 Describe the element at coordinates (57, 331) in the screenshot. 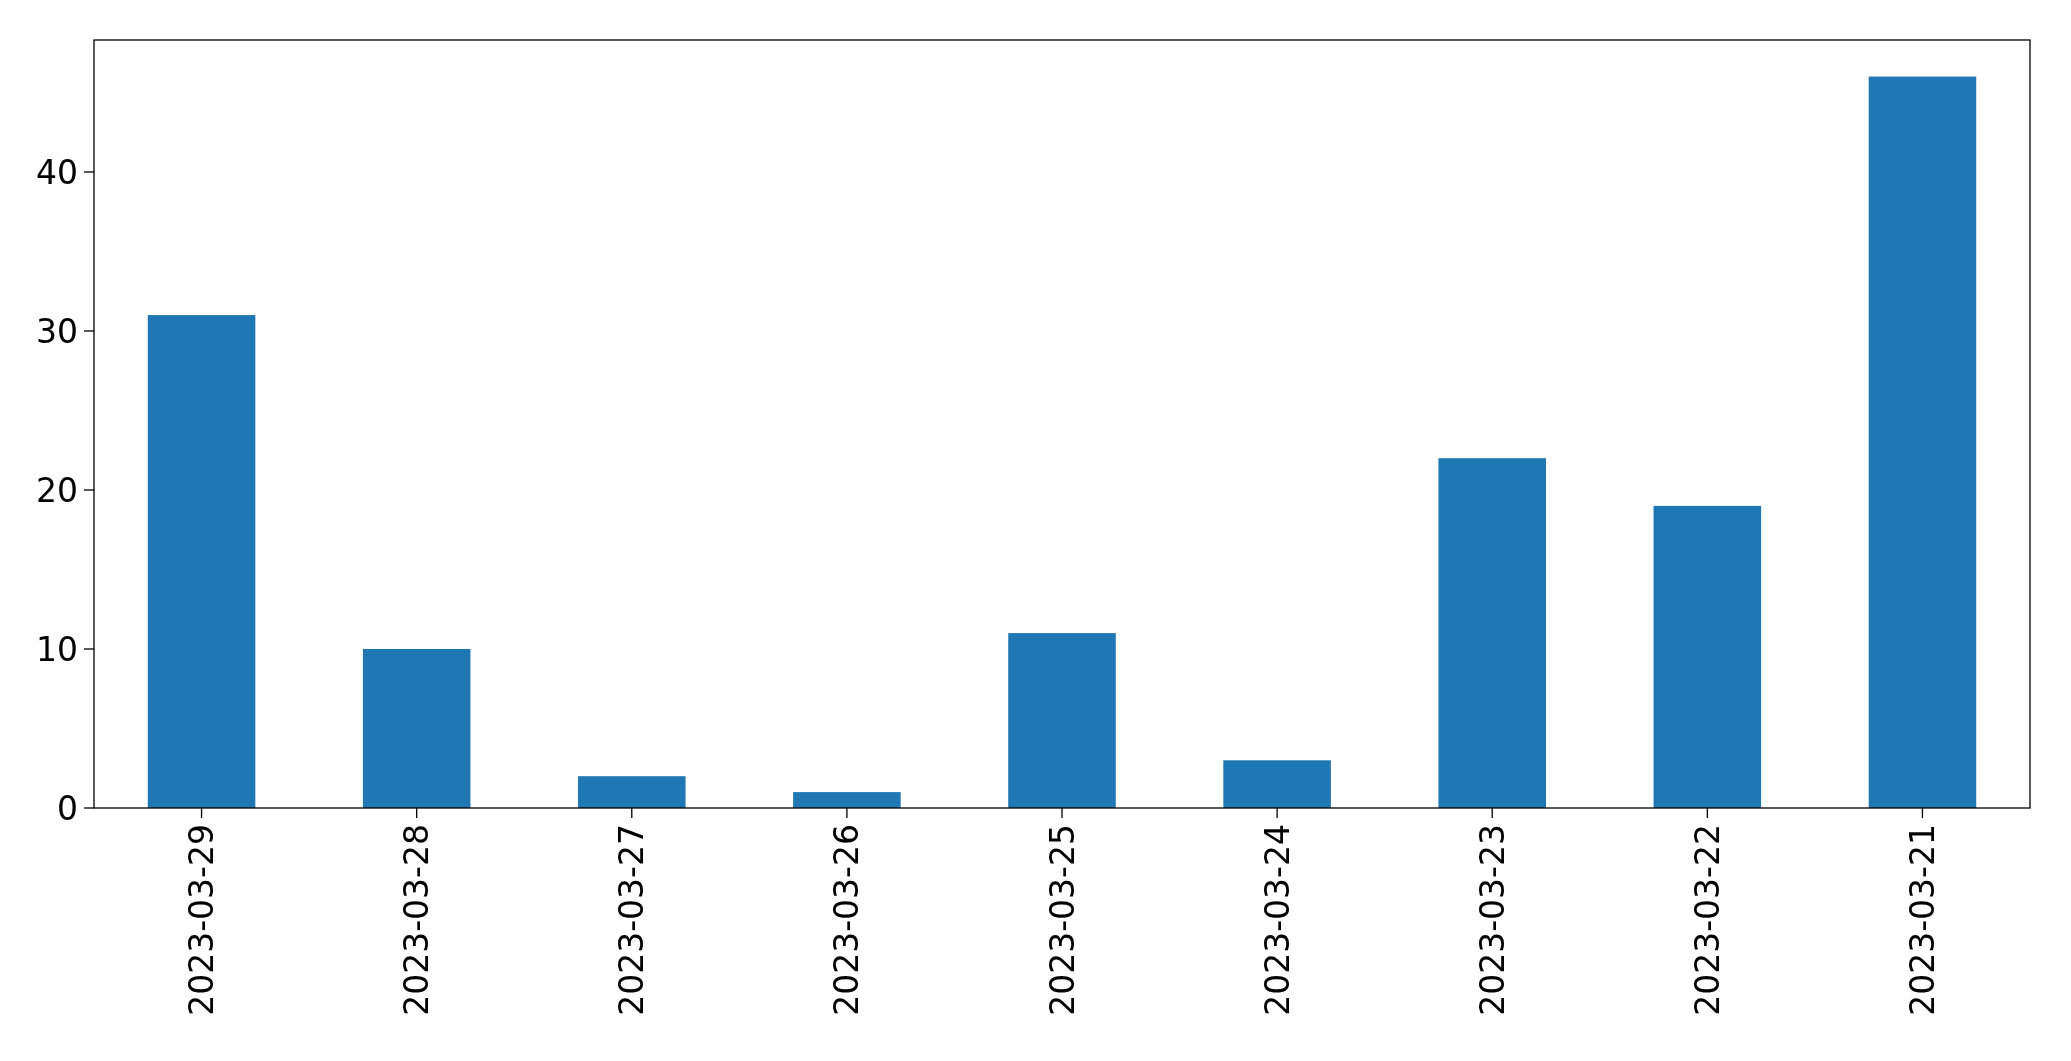

I see `y-tick-label: 30` at that location.